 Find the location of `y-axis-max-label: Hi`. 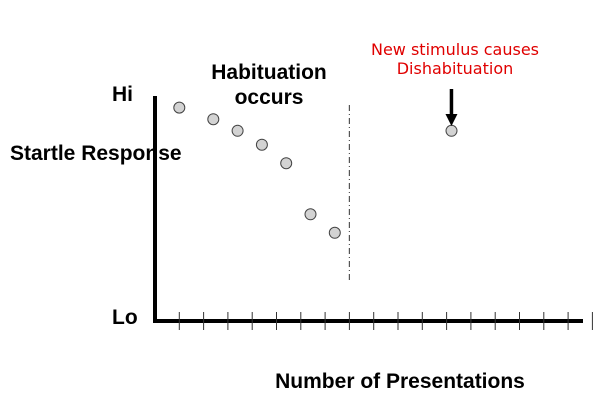

y-axis-max-label: Hi is located at coordinates (122, 94).